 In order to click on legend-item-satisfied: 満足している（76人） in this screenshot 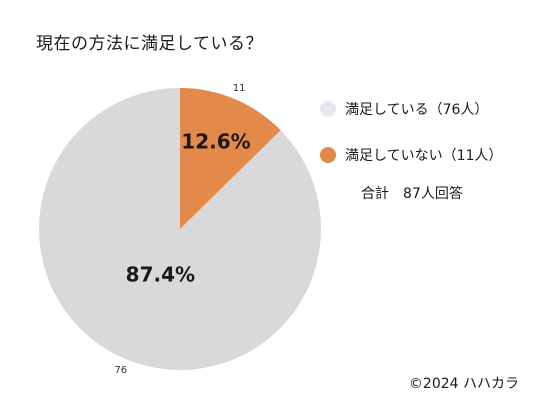, I will do `click(425, 109)`.